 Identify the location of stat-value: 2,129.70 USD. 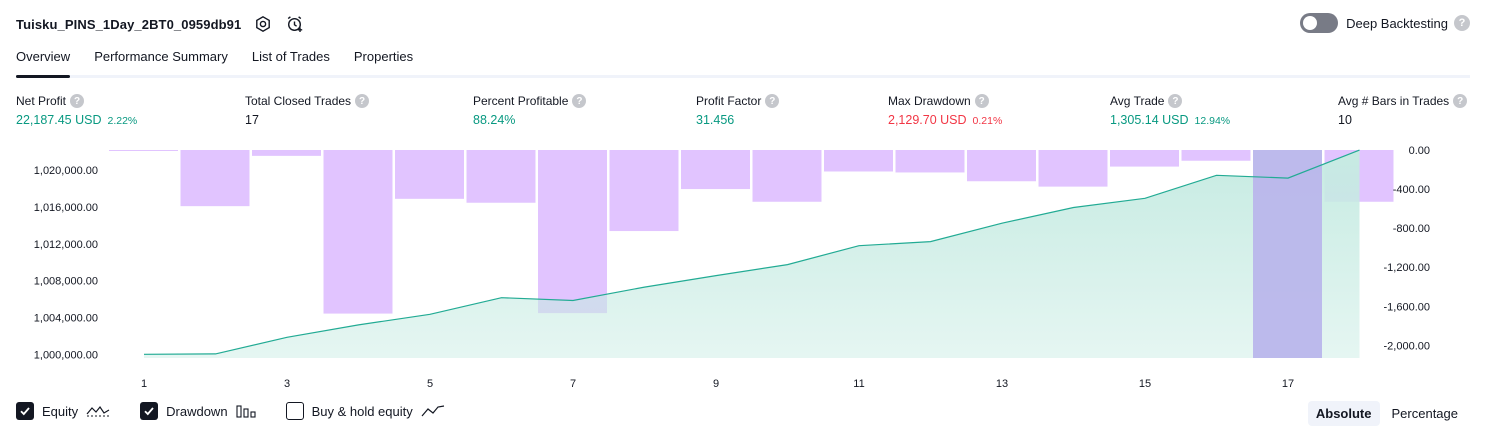
(927, 120).